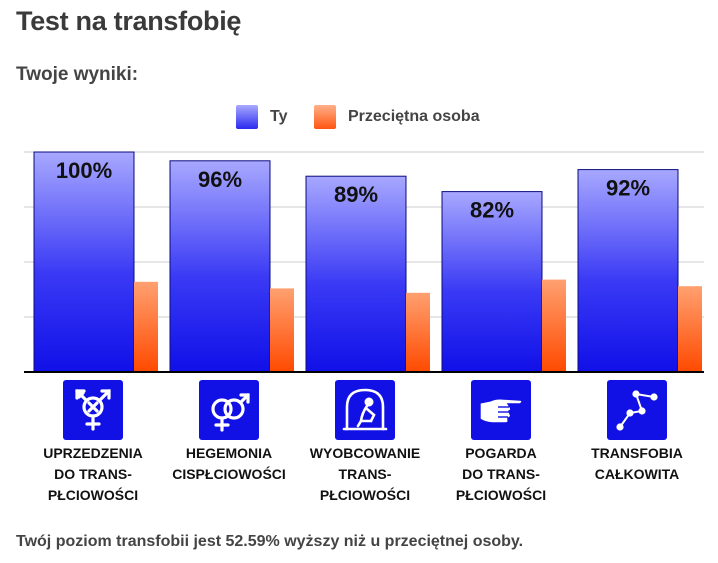 This screenshot has width=718, height=563. I want to click on isolated-person-icon, so click(365, 410).